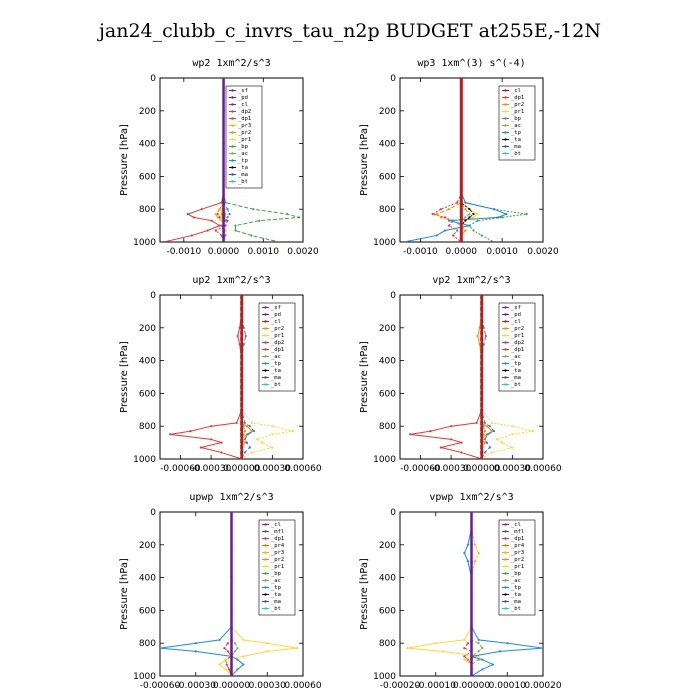 This screenshot has width=700, height=700. What do you see at coordinates (183, 252) in the screenshot?
I see `x-tick-label: -0.0010` at bounding box center [183, 252].